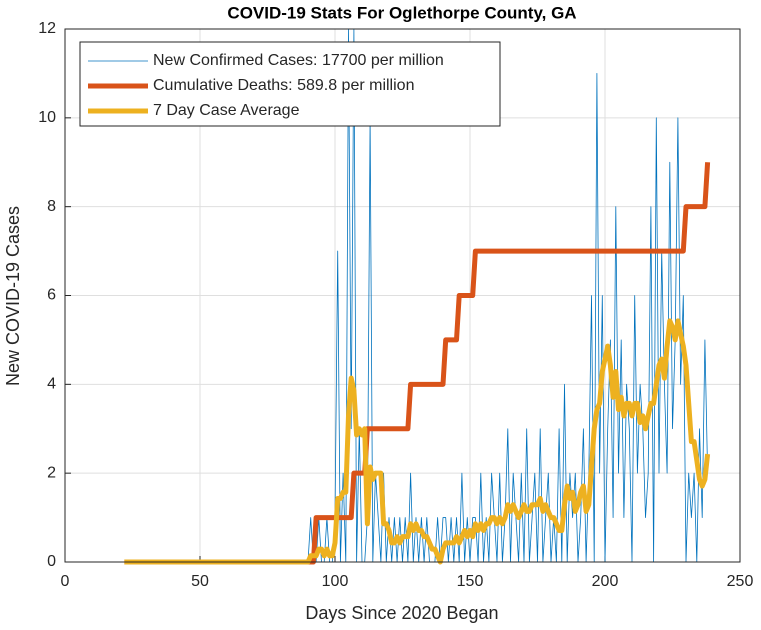  Describe the element at coordinates (47, 117) in the screenshot. I see `y-tick-label: 10` at that location.